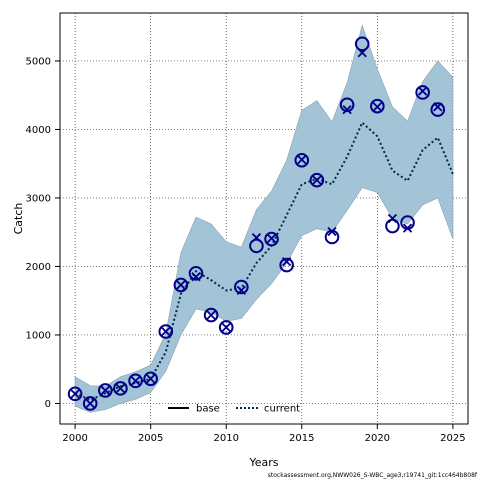 This screenshot has height=480, width=480. I want to click on y-tick-label: 0, so click(48, 404).